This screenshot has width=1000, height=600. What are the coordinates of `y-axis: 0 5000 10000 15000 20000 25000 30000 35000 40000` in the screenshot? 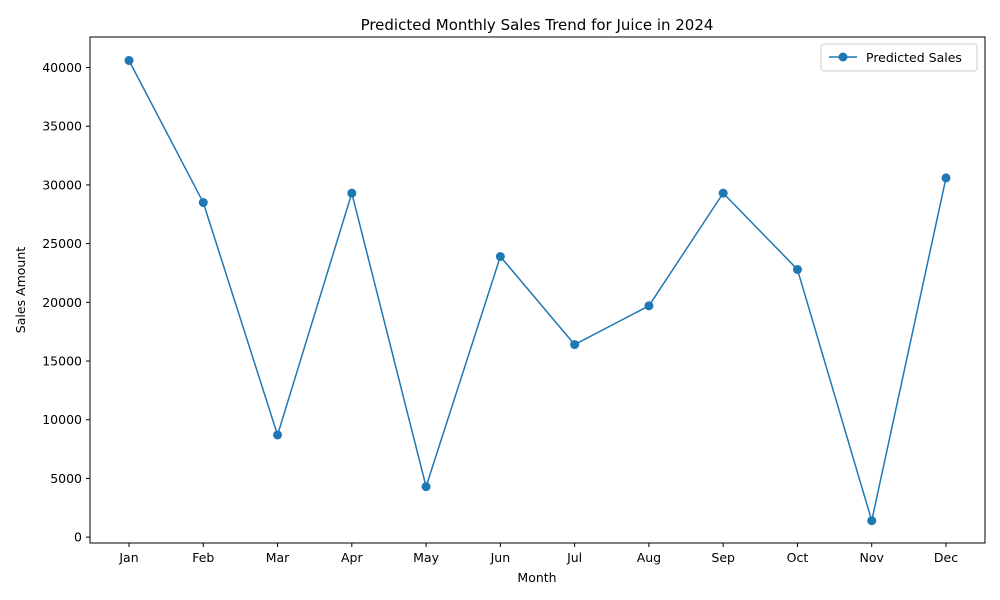 It's located at (66, 302).